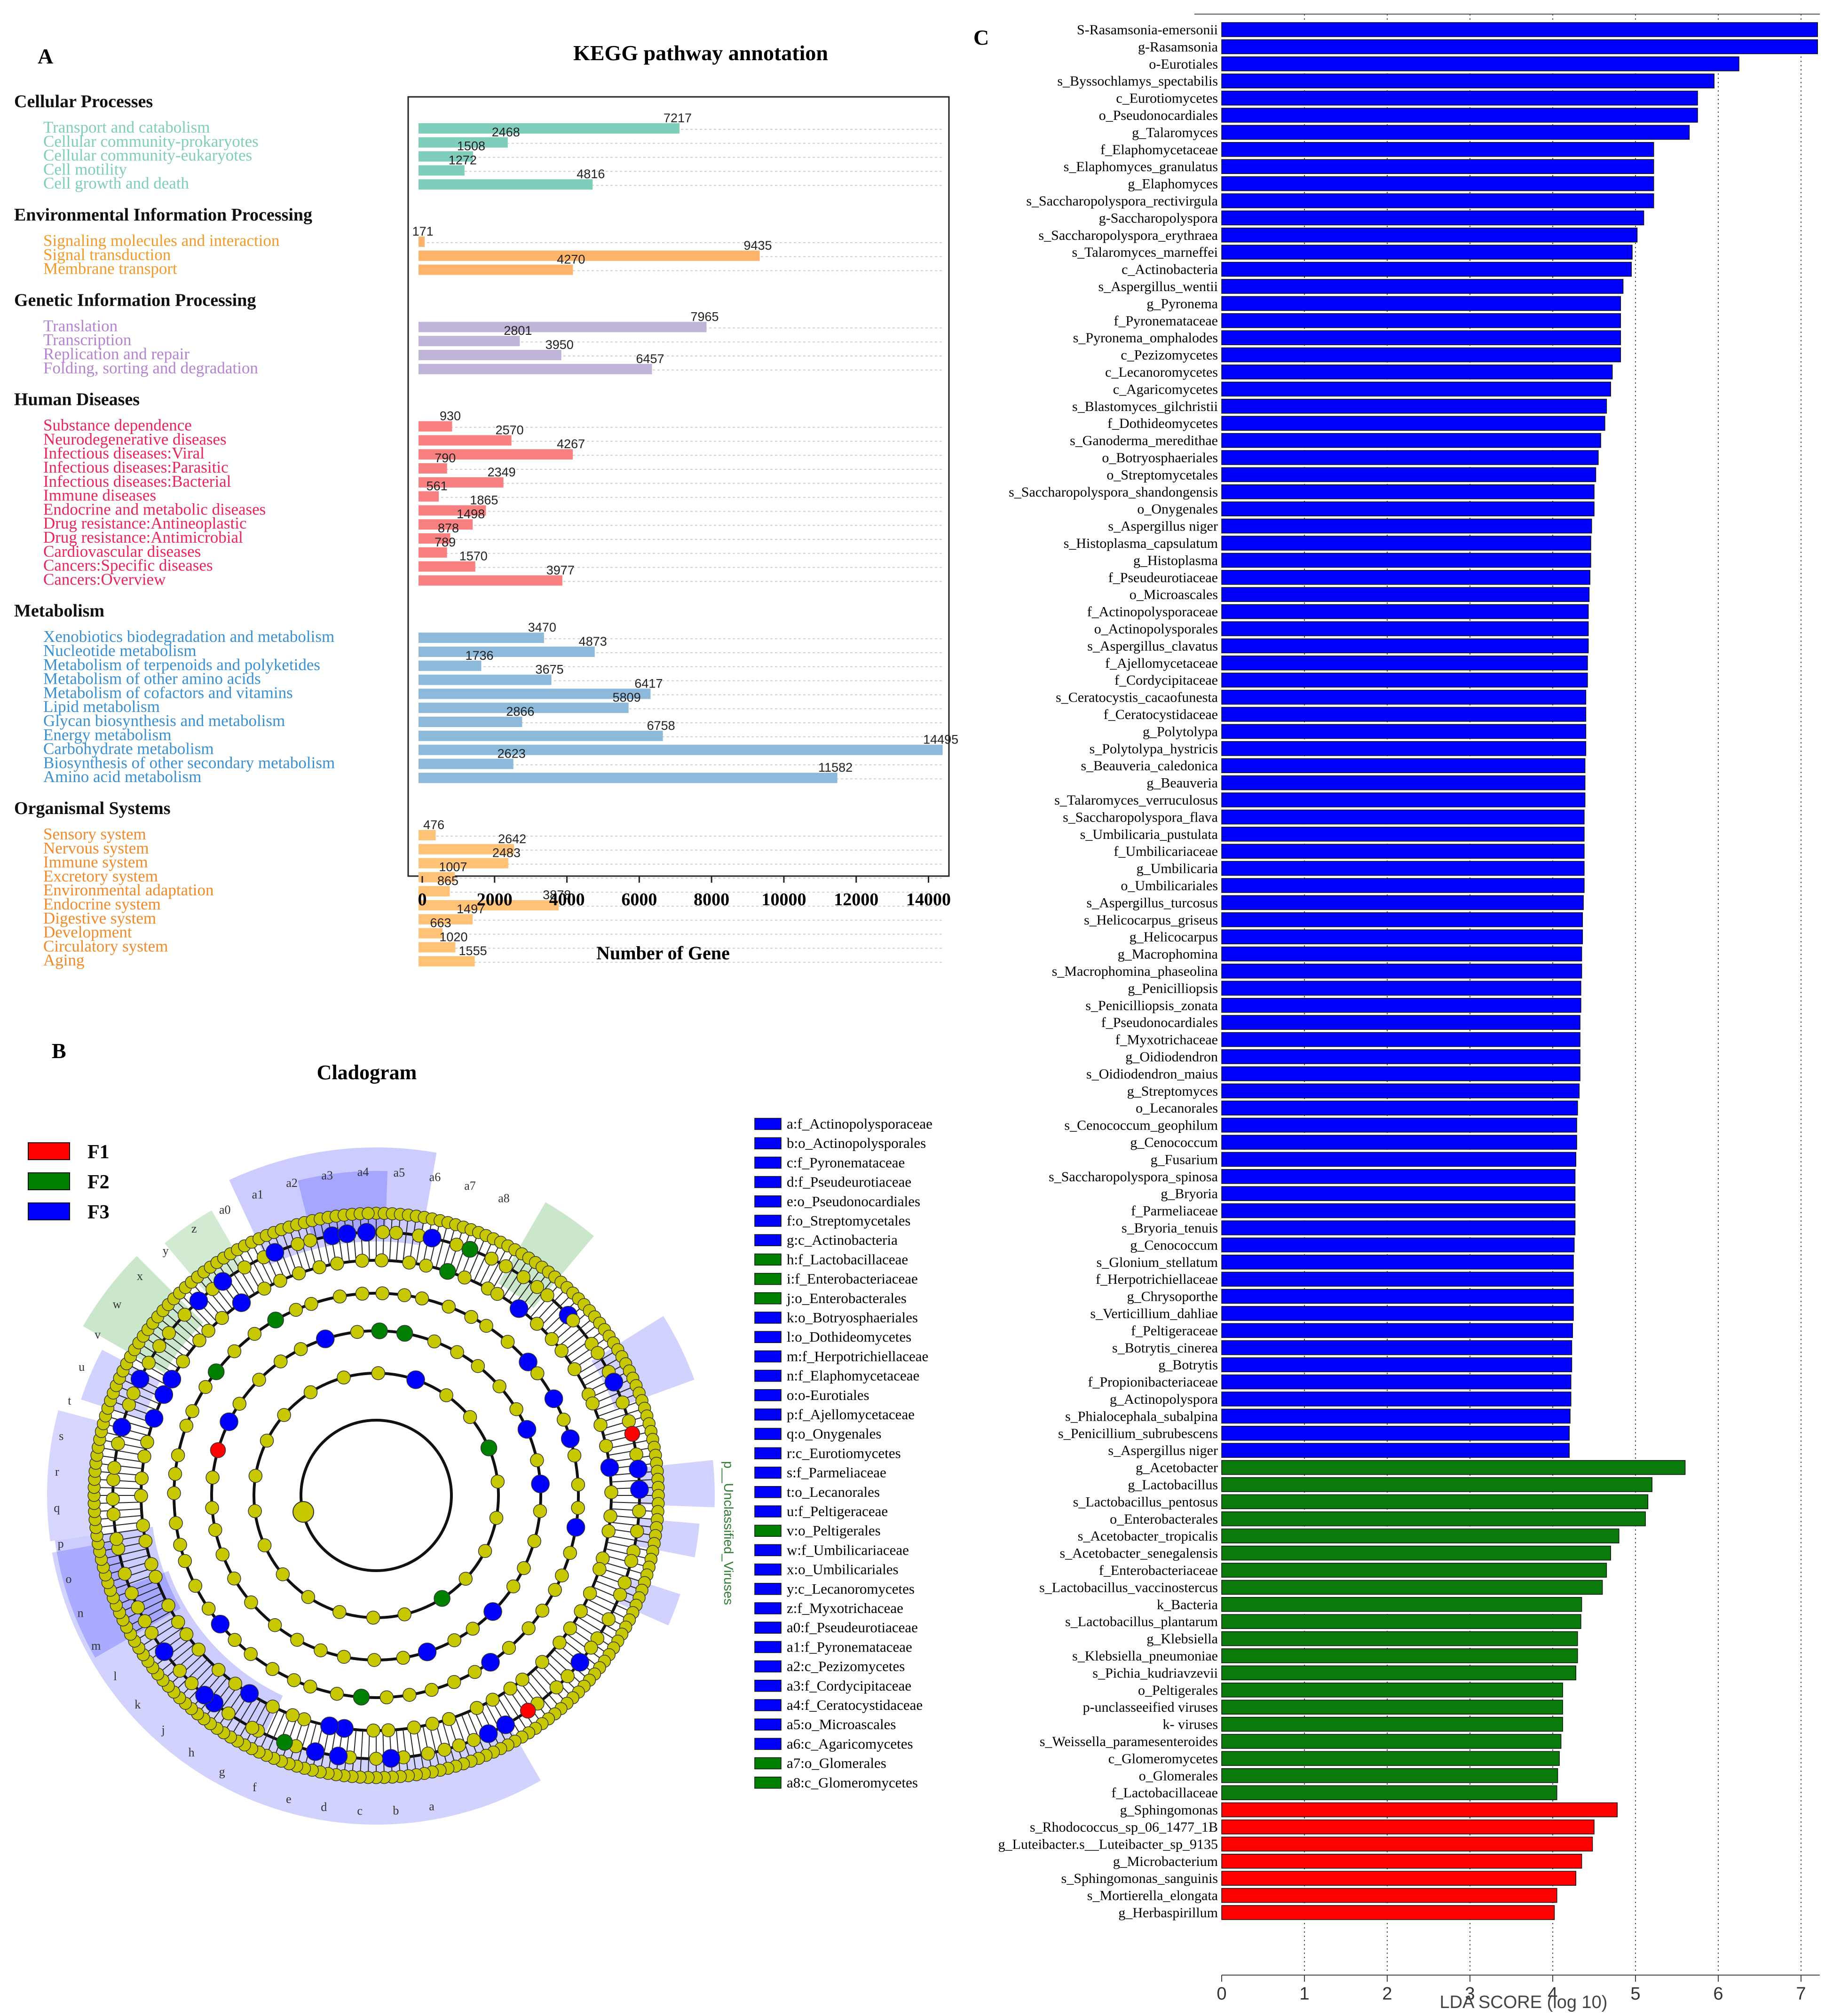  What do you see at coordinates (836, 1763) in the screenshot?
I see `cladogram-key-label: a7:o_Glomerales` at bounding box center [836, 1763].